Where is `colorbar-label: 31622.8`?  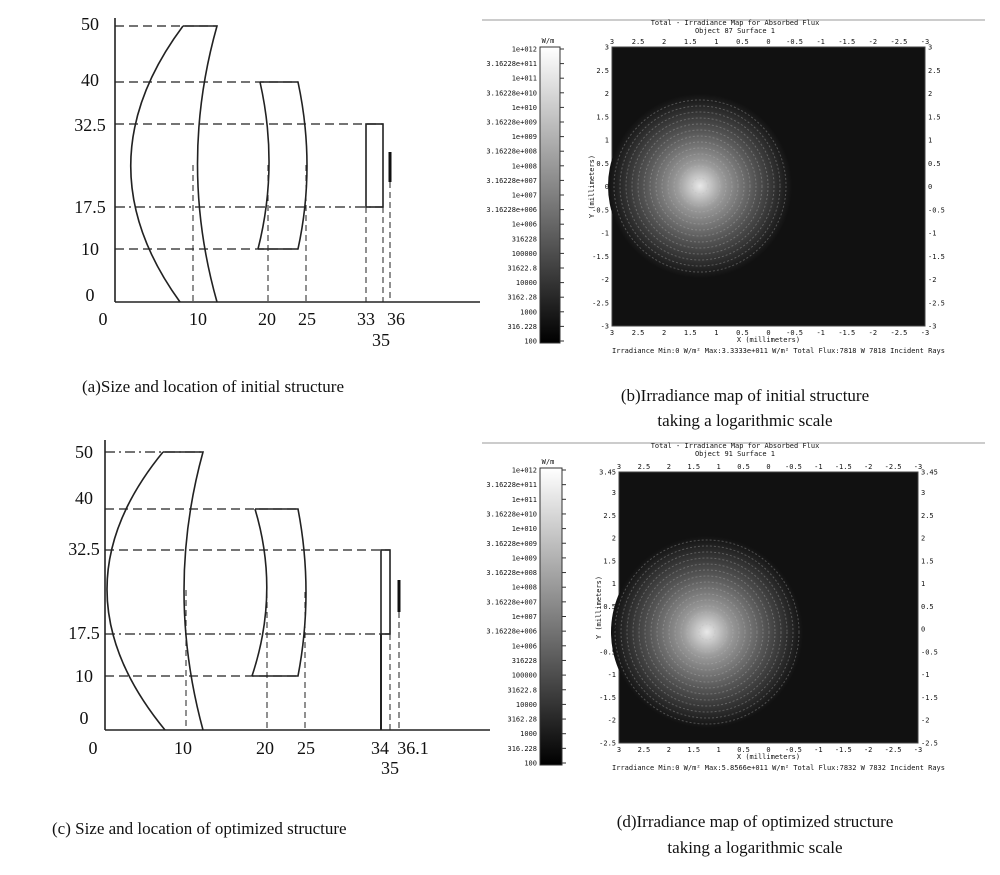
colorbar-label: 31622.8 is located at coordinates (522, 690).